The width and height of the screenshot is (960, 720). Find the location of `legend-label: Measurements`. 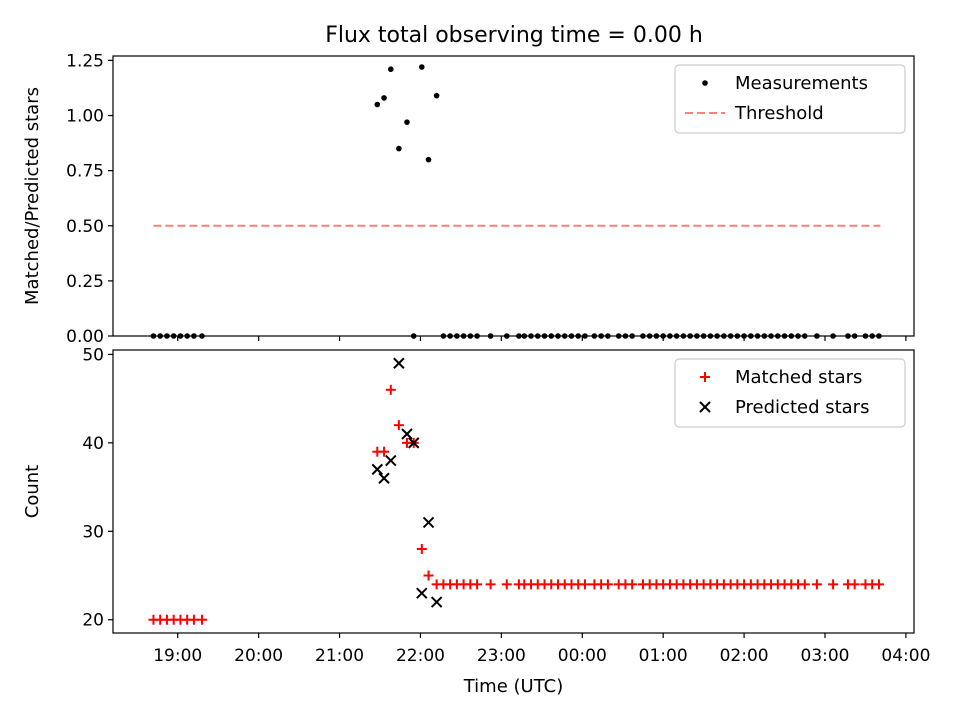

legend-label: Measurements is located at coordinates (801, 83).